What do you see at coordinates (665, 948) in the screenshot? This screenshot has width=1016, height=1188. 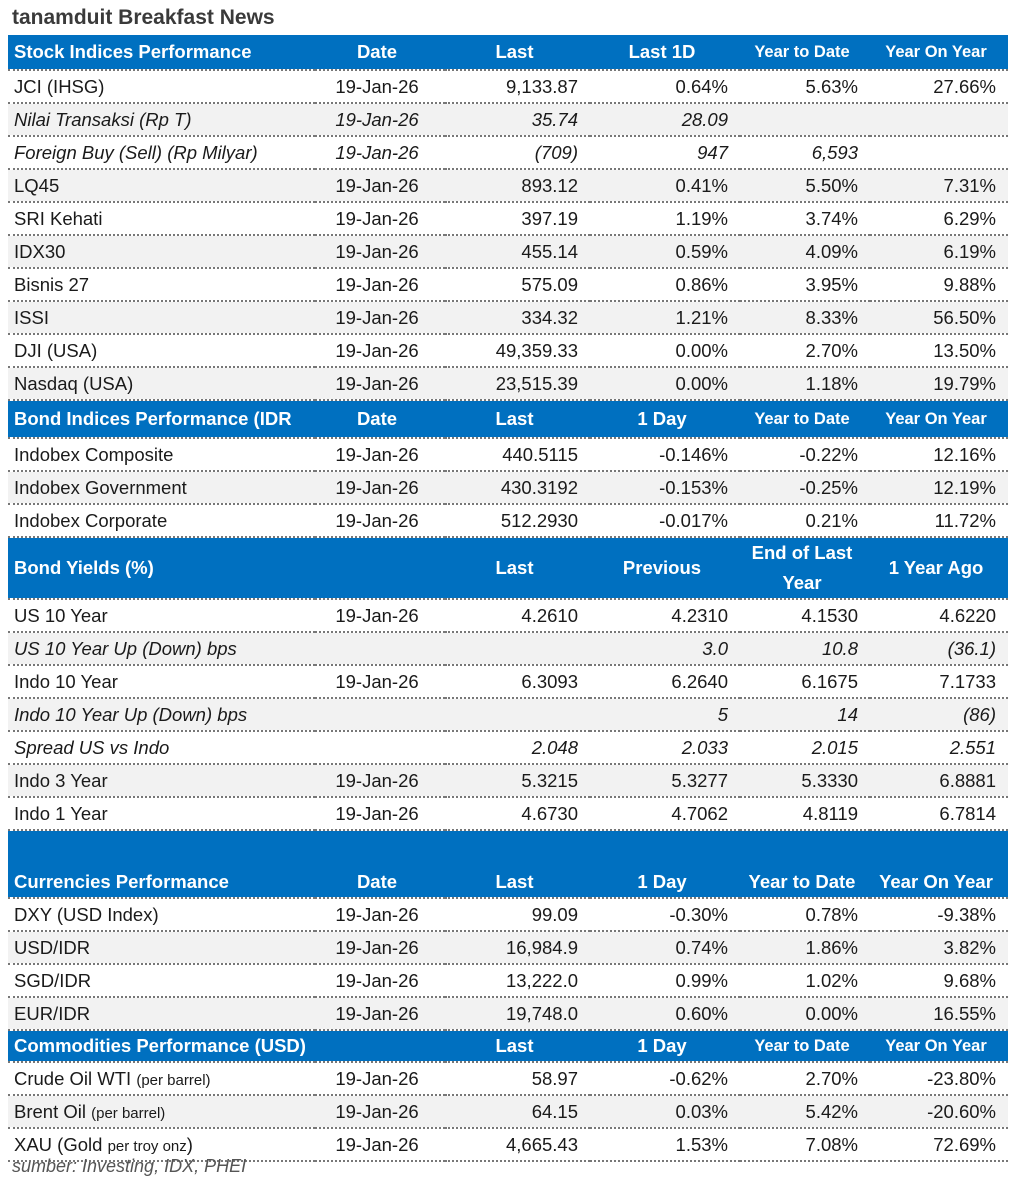 I see `col4-value: 0.74%` at bounding box center [665, 948].